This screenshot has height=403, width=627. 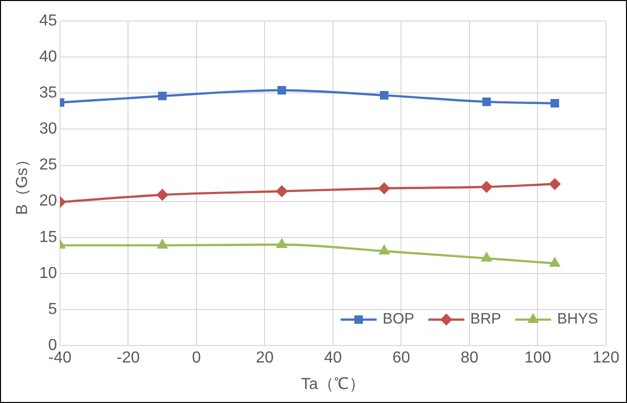 What do you see at coordinates (469, 358) in the screenshot?
I see `x-tick-label: 80` at bounding box center [469, 358].